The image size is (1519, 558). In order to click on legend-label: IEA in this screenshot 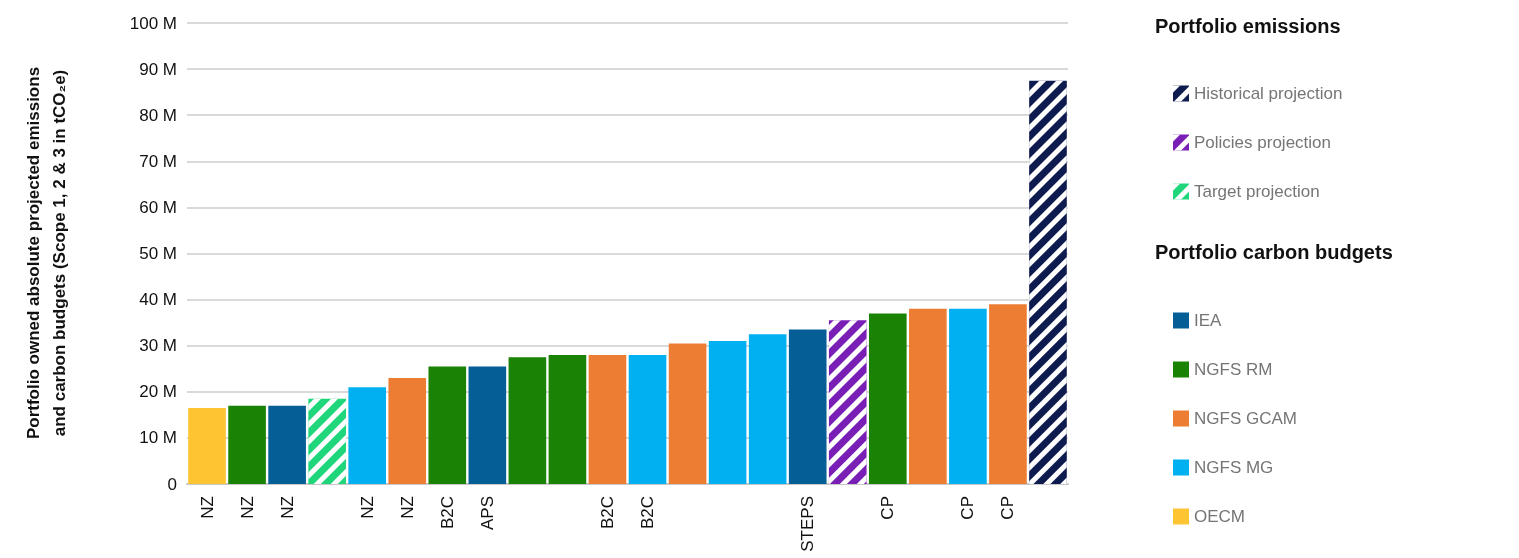, I will do `click(1208, 320)`.